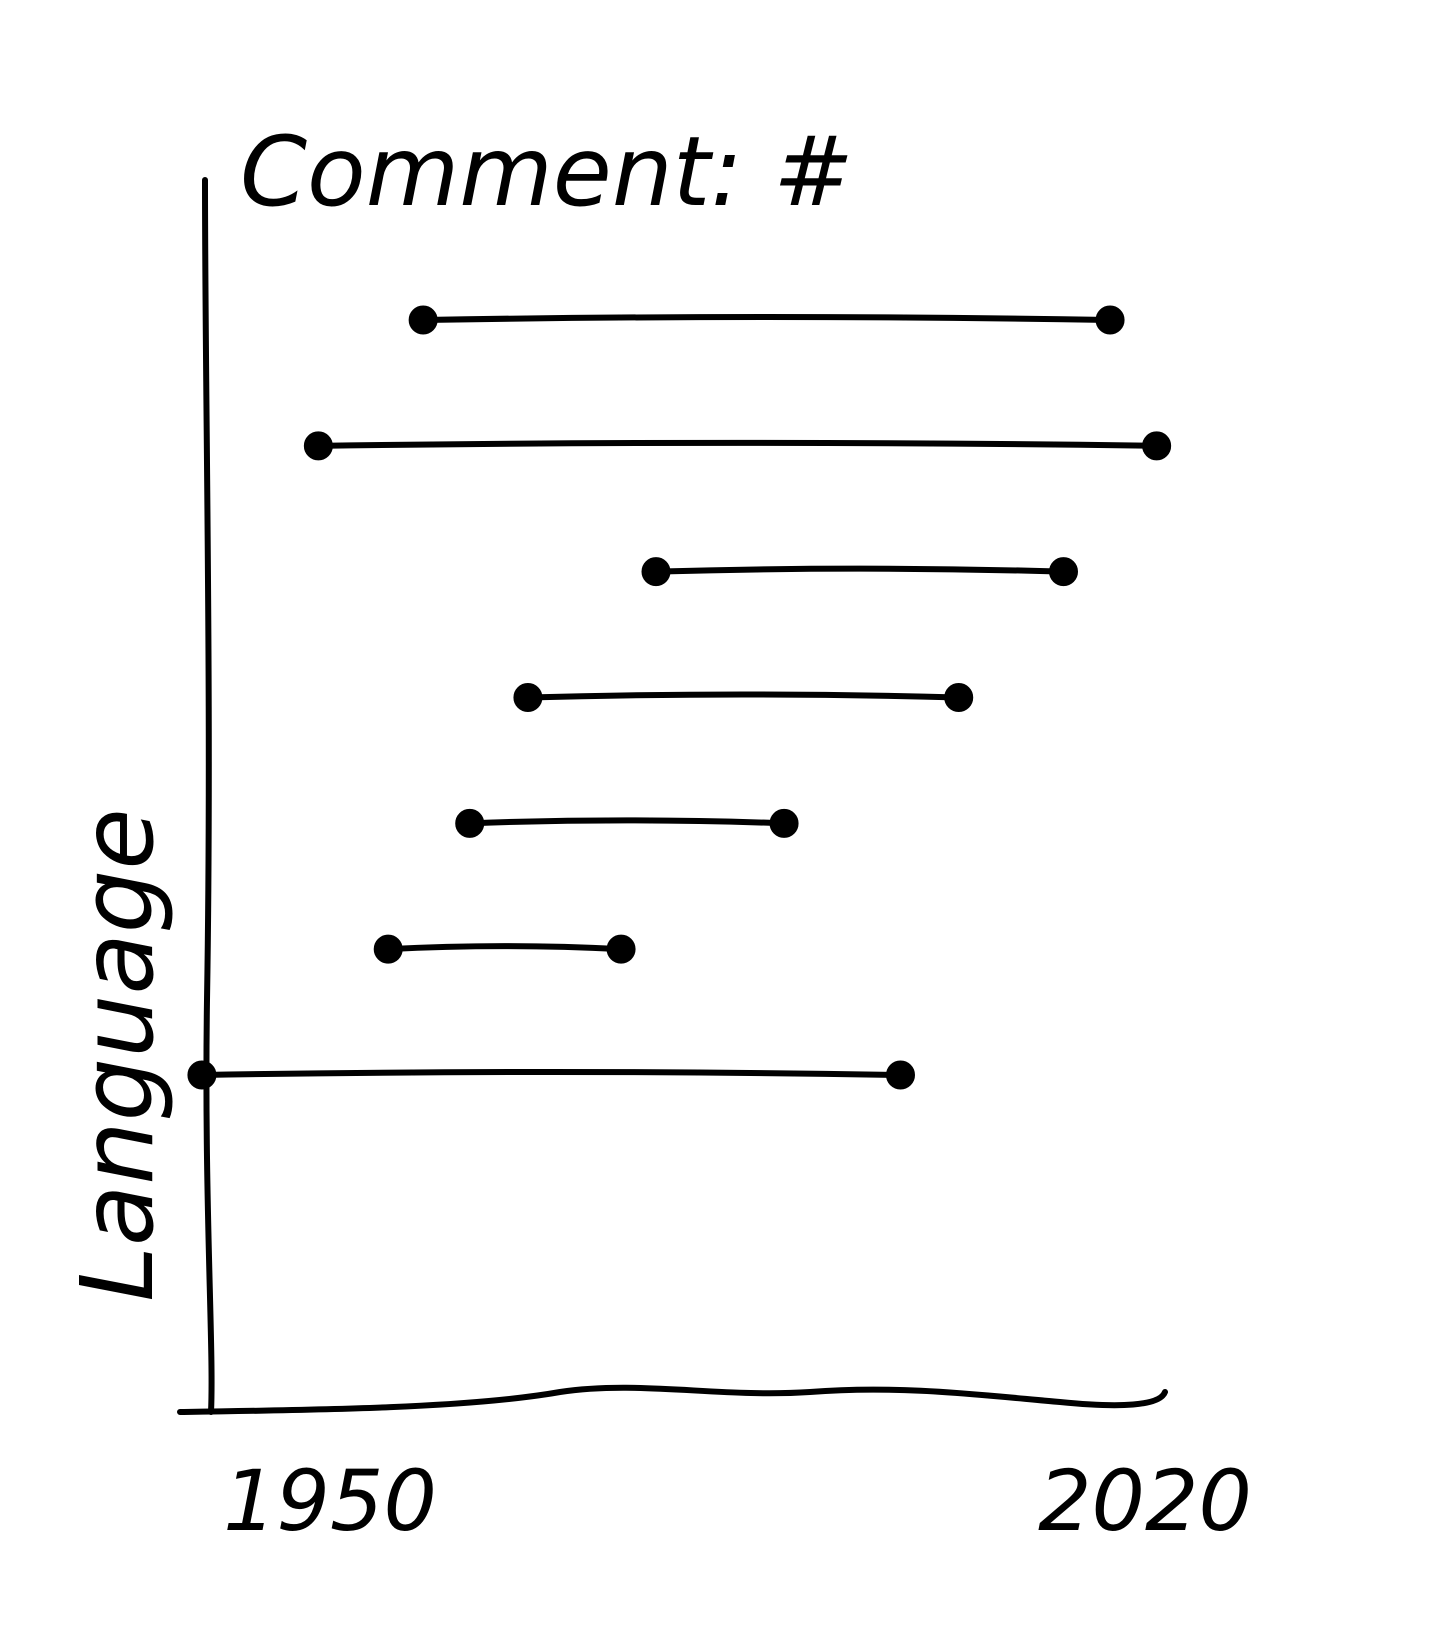  Describe the element at coordinates (672, 1399) in the screenshot. I see `x-axis-line` at that location.